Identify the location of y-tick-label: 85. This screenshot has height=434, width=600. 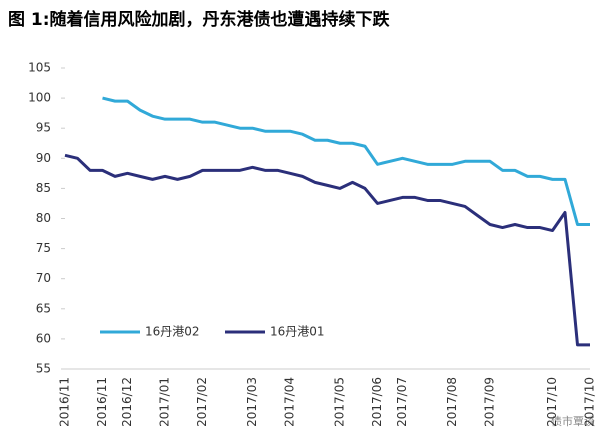
(43, 188).